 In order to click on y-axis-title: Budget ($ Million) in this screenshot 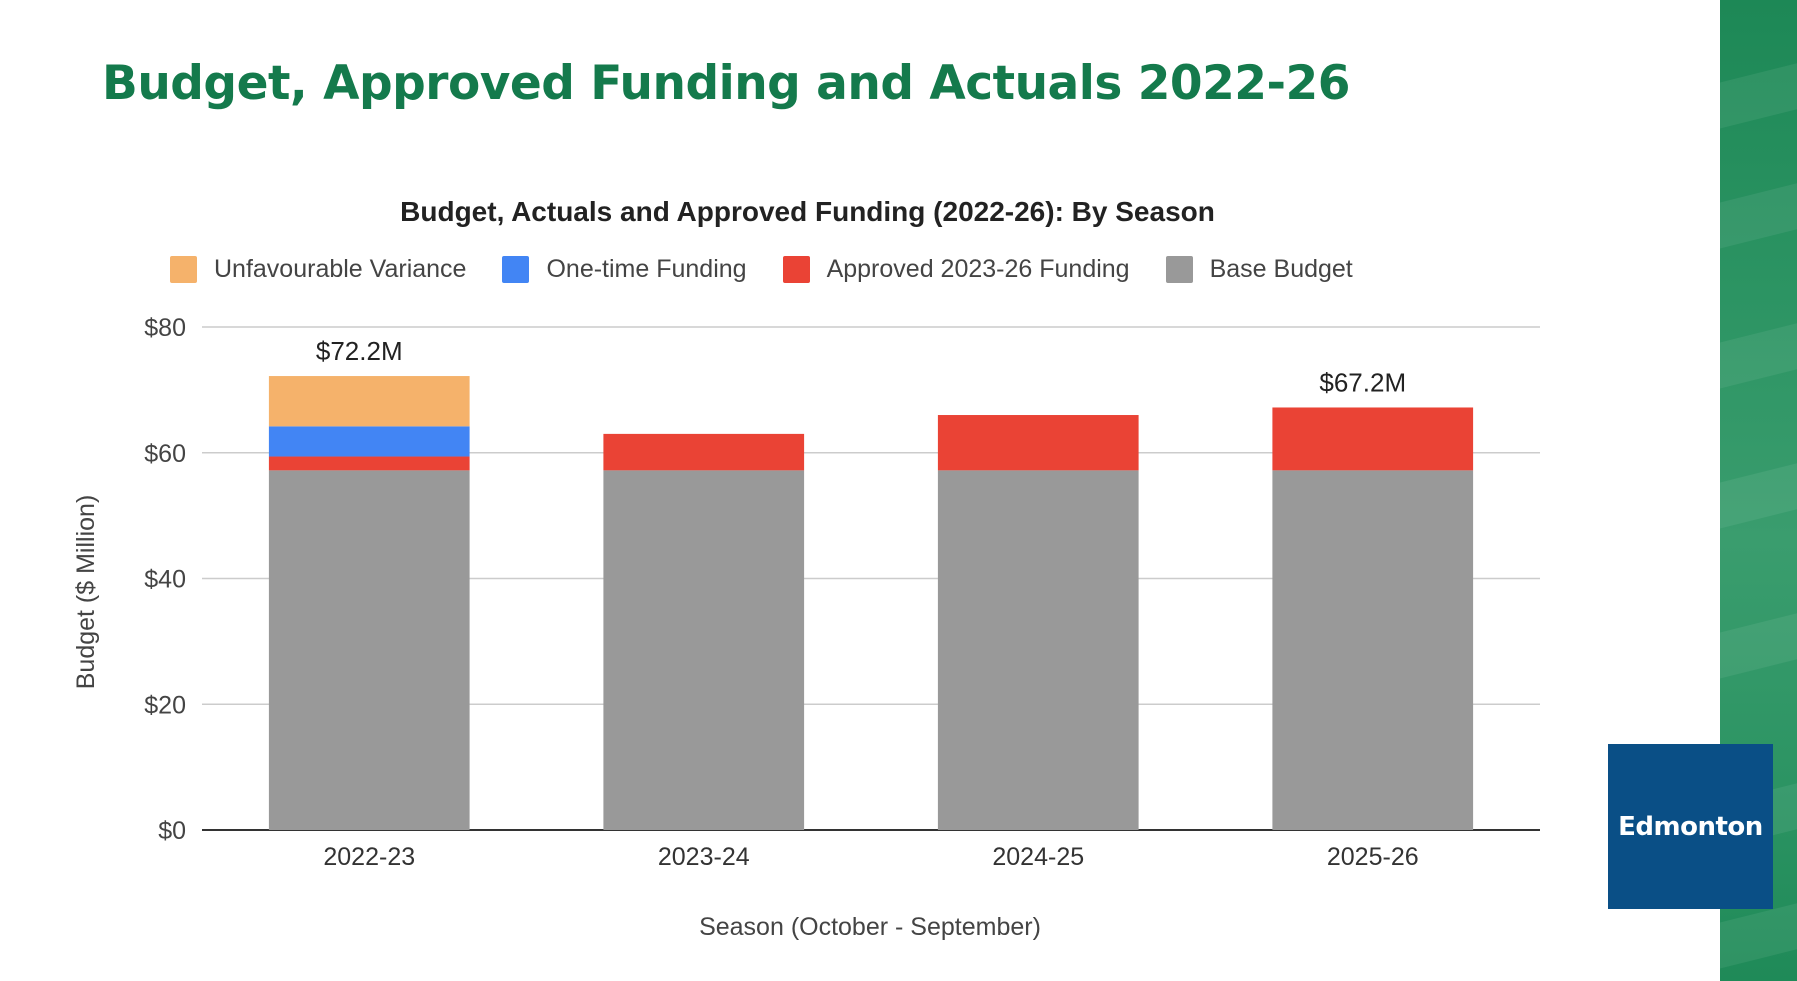, I will do `click(86, 592)`.